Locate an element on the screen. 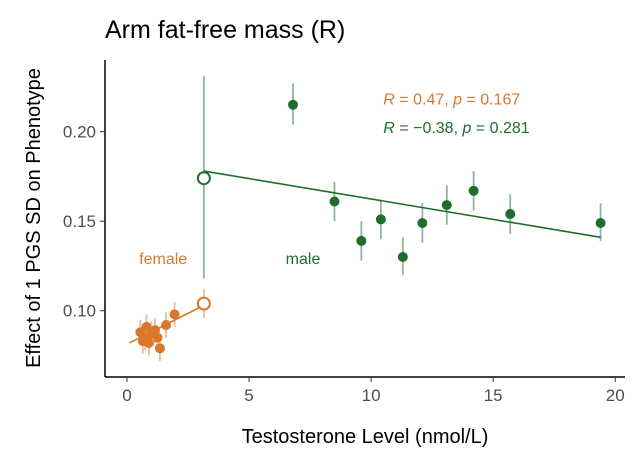 This screenshot has width=640, height=459. stat-label-part: = 0.167 is located at coordinates (491, 100).